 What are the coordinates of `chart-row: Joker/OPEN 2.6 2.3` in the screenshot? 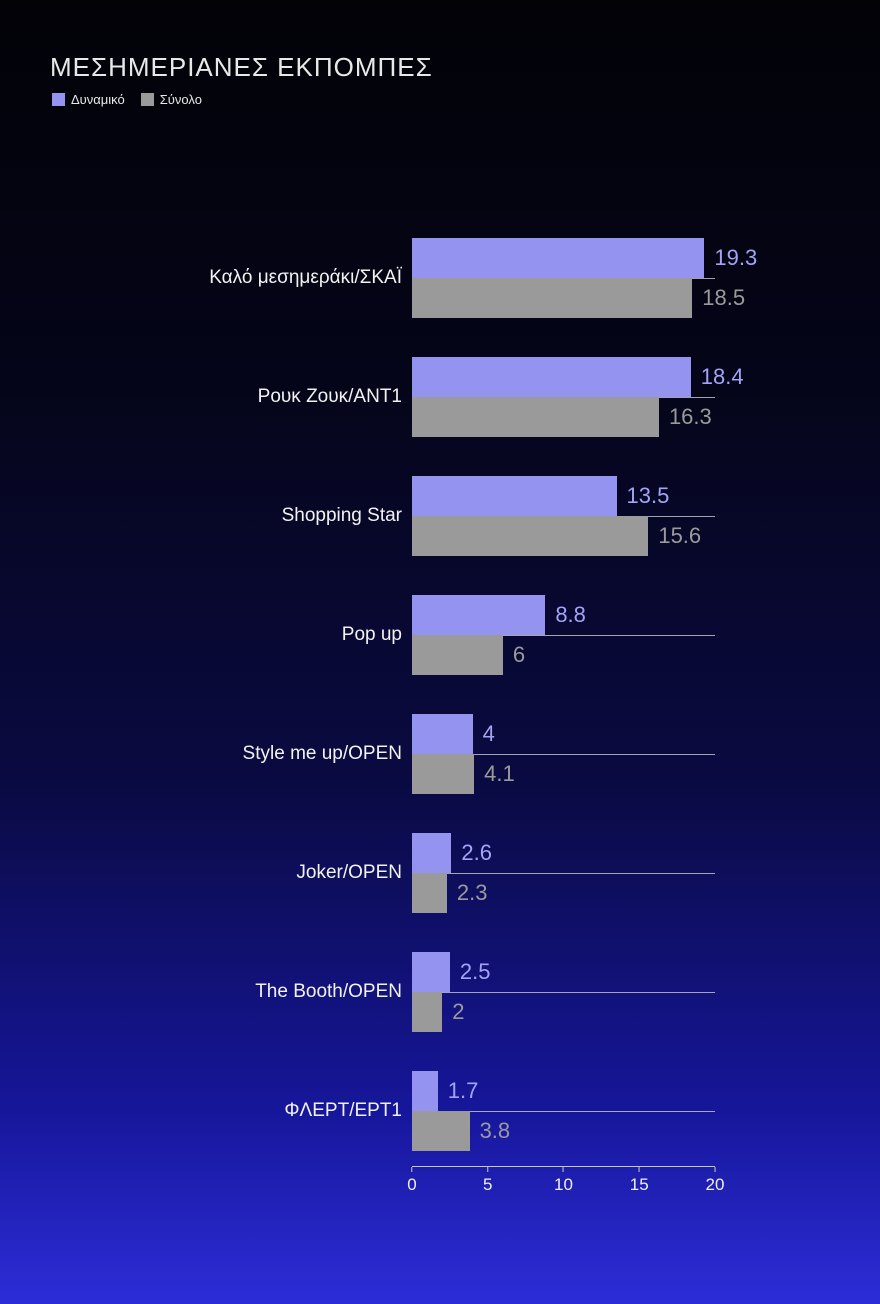 It's located at (440, 872).